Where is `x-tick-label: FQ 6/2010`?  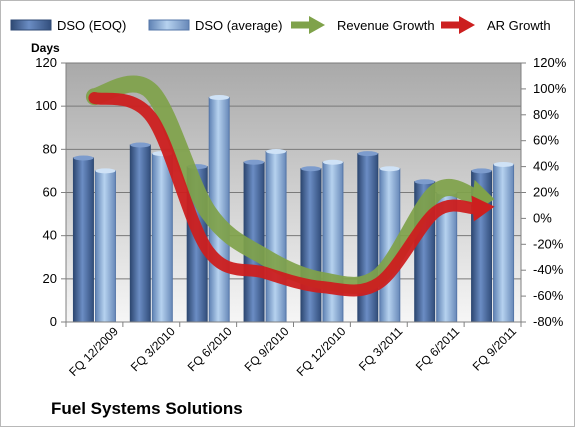 x-tick-label: FQ 6/2010 is located at coordinates (210, 349).